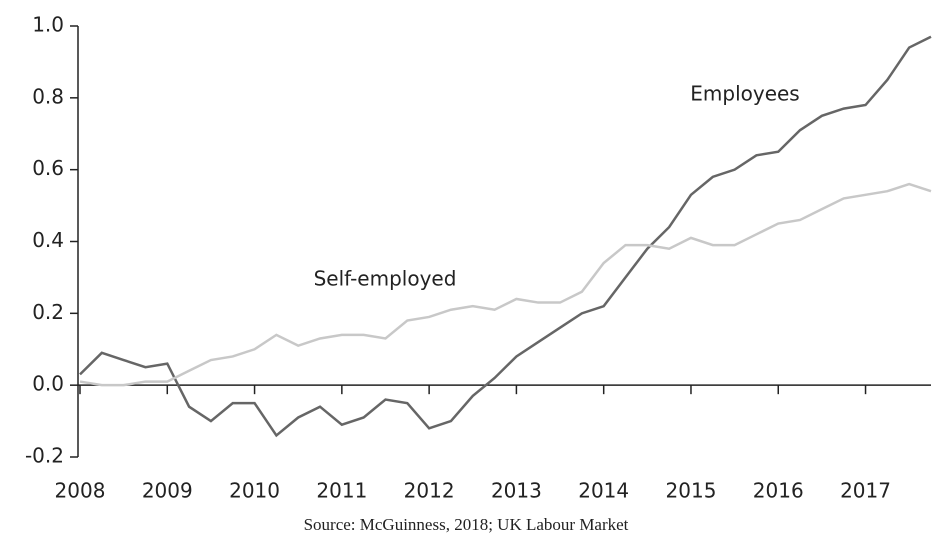 The image size is (933, 540). What do you see at coordinates (48, 168) in the screenshot?
I see `y-tick-label: 0.6` at bounding box center [48, 168].